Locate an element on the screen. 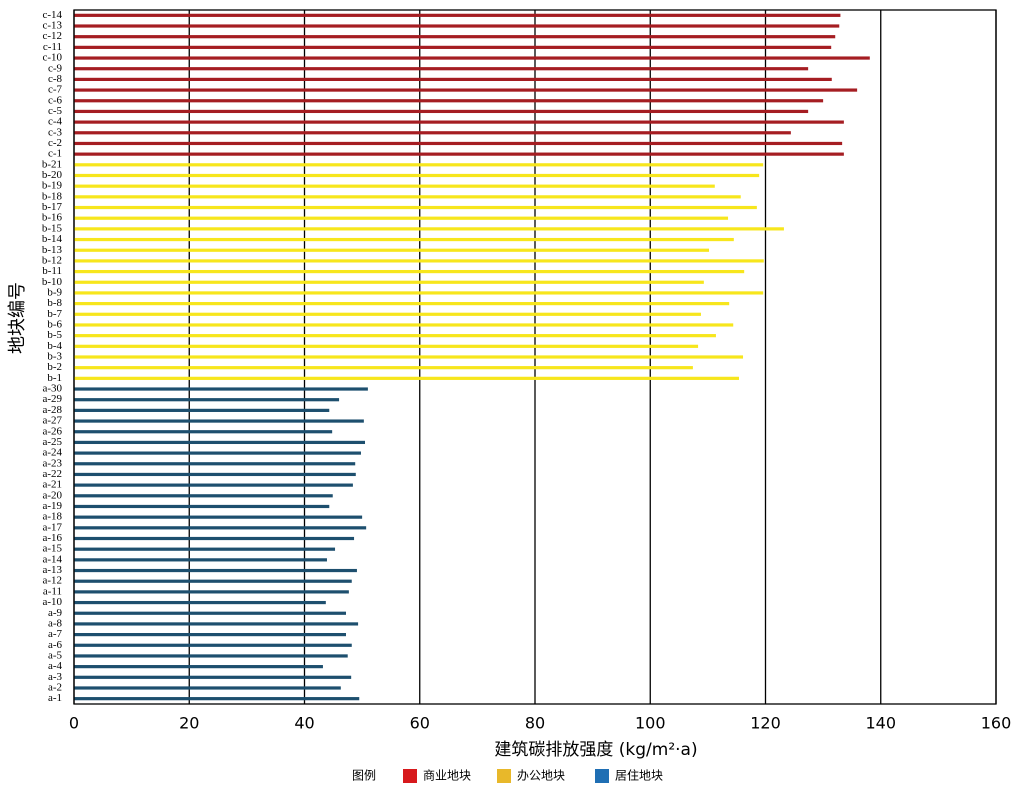 This screenshot has width=1021, height=796. y-tick-label: c-8 is located at coordinates (55, 79).